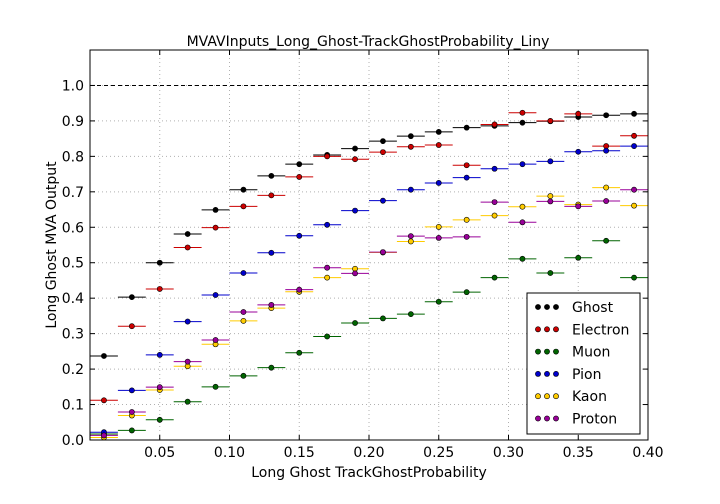  I want to click on legend: Ghost Electron Muon Pion Kaon Proton, so click(583, 363).